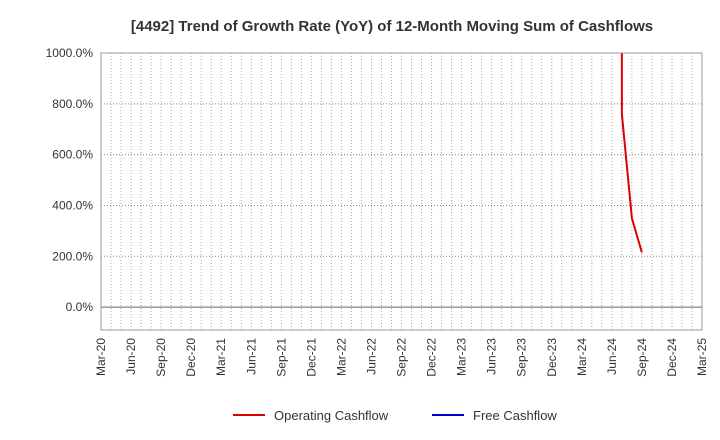 The height and width of the screenshot is (440, 720). I want to click on y-tick-label: 200.0%, so click(72, 256).